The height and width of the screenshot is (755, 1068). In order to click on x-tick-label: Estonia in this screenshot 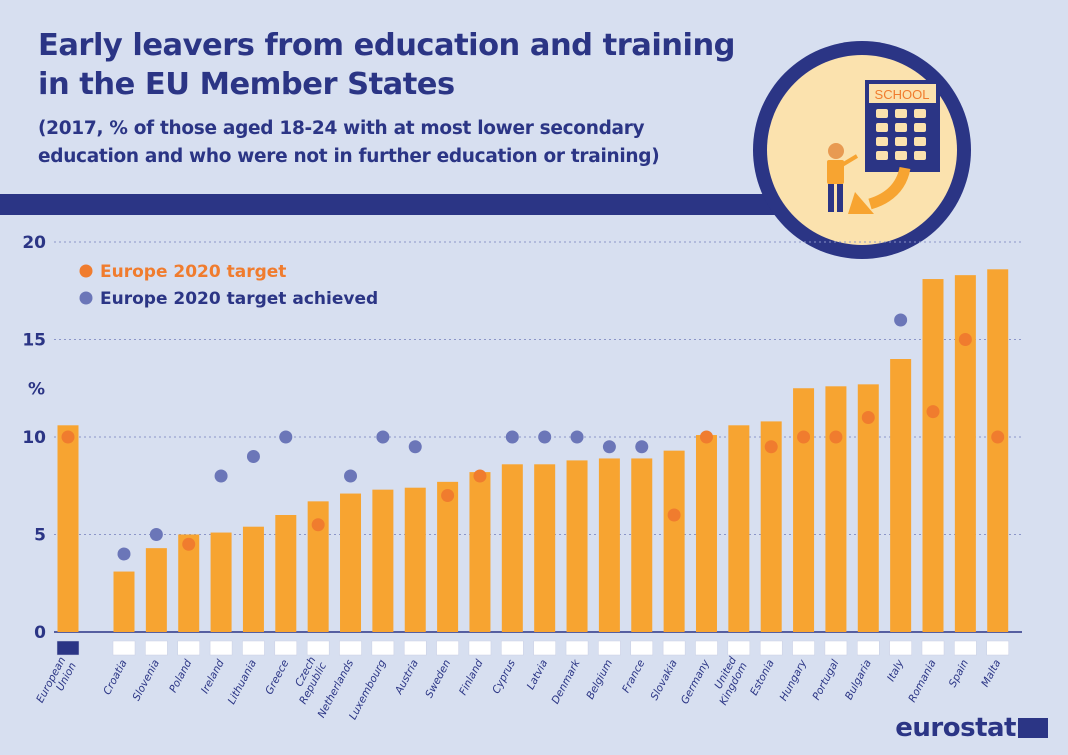, I will do `click(762, 678)`.